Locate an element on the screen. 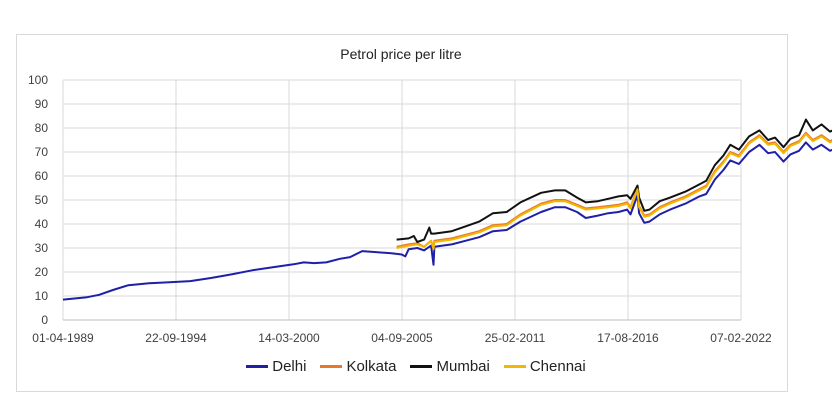 The width and height of the screenshot is (832, 411). legend: Delhi Kolkata Mumbai Chennai is located at coordinates (416, 366).